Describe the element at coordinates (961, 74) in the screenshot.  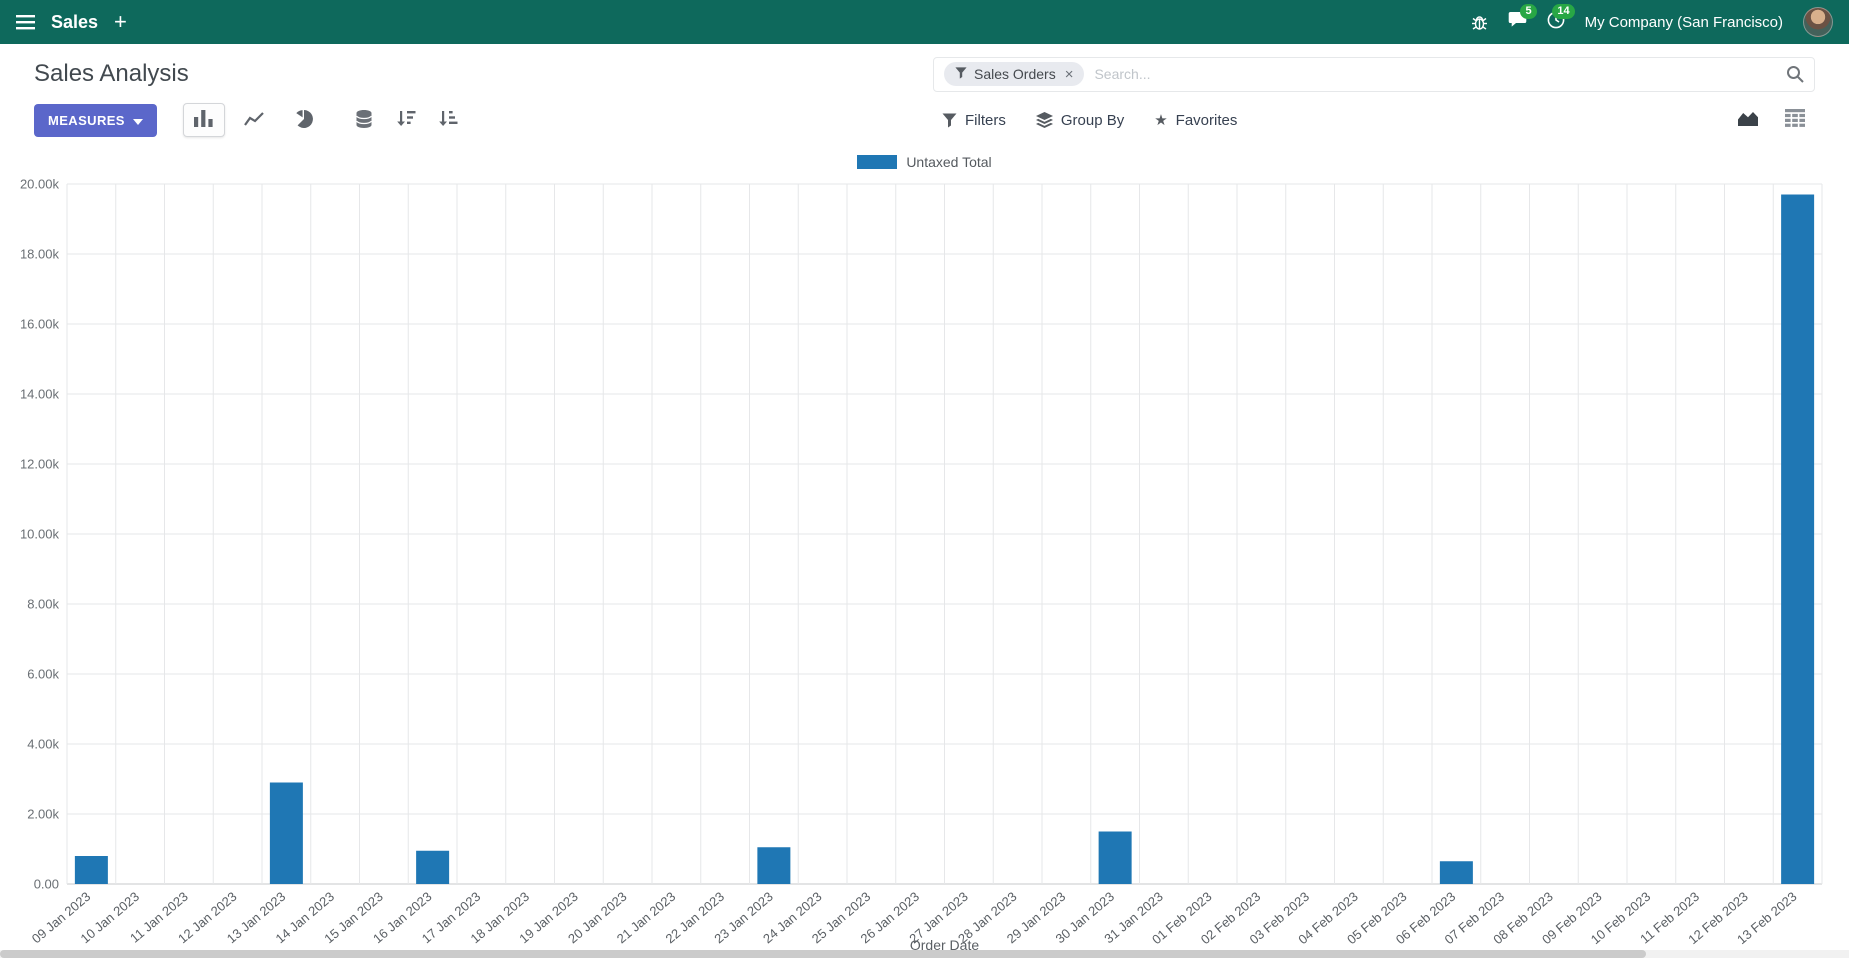
I see `filter-facet-icon` at that location.